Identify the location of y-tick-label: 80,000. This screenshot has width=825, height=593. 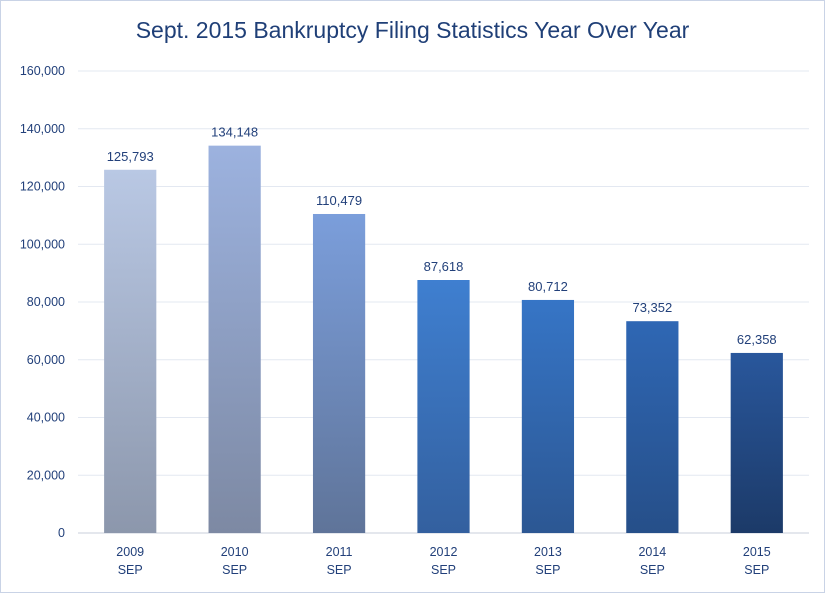
(46, 302).